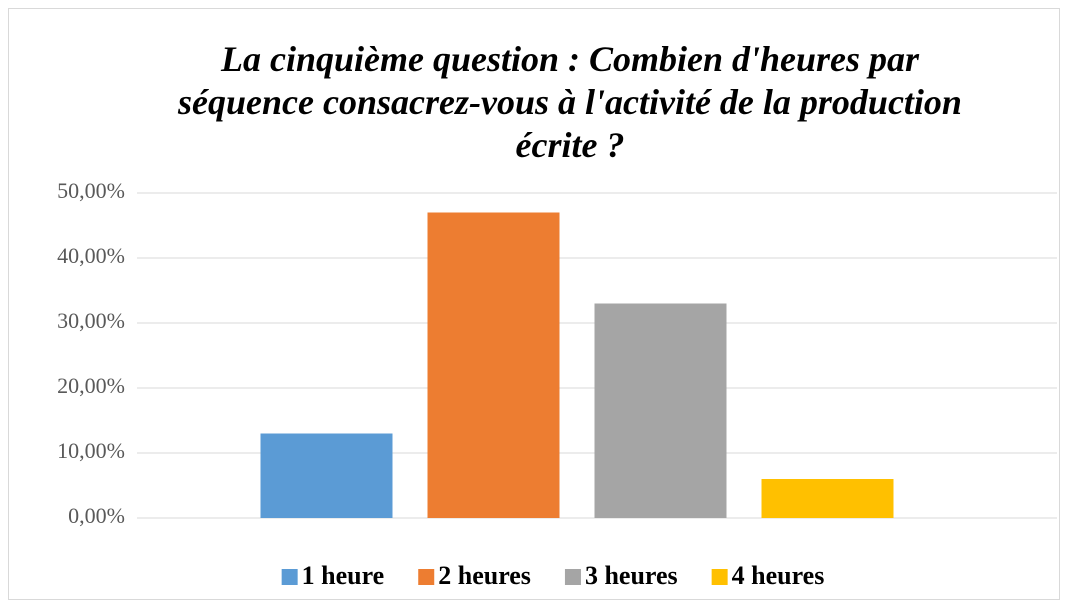  Describe the element at coordinates (91, 190) in the screenshot. I see `y-tick-label: 50,00%` at that location.